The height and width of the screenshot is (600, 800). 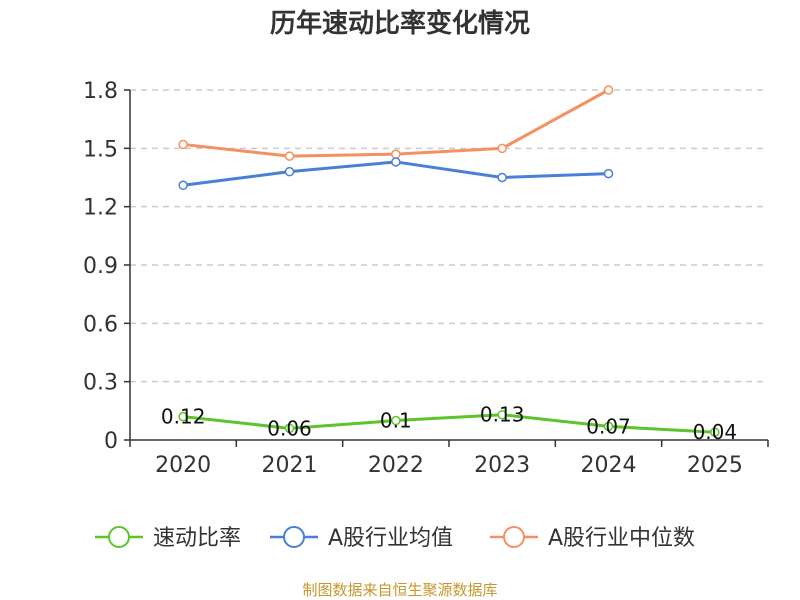 I want to click on data-label: 0.1, so click(x=396, y=421).